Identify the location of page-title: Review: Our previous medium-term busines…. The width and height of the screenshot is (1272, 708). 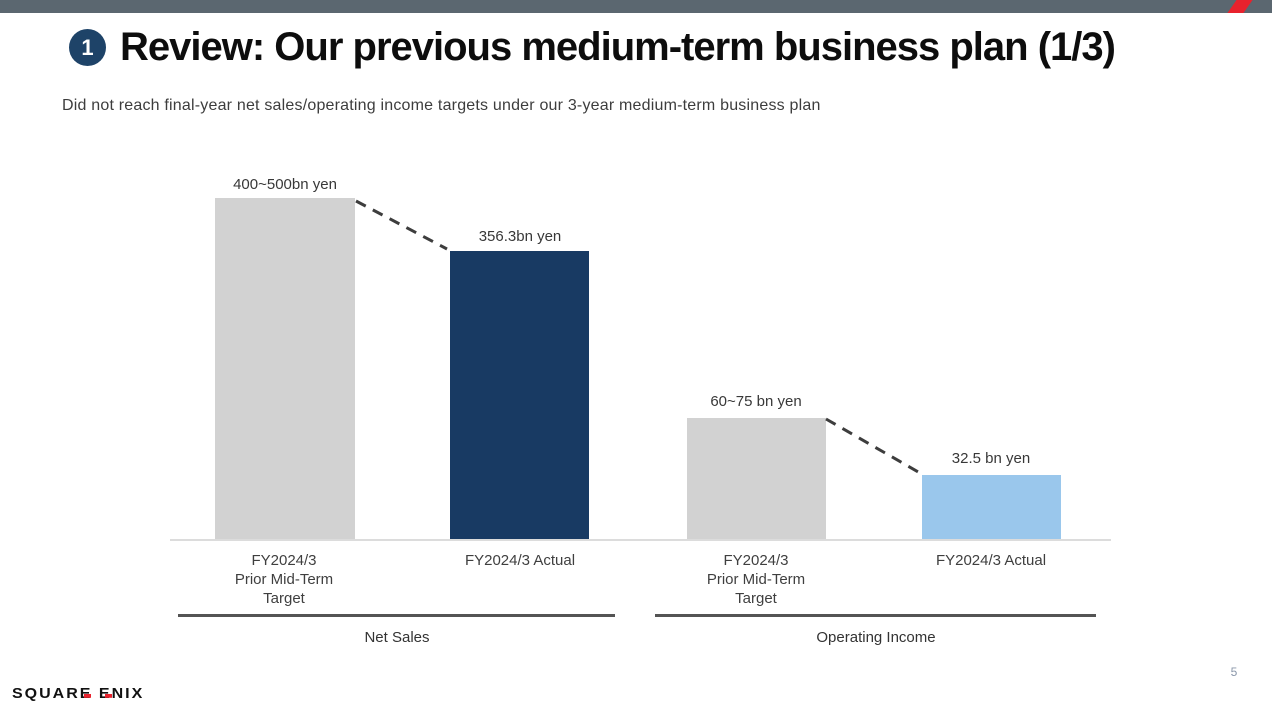
(618, 47).